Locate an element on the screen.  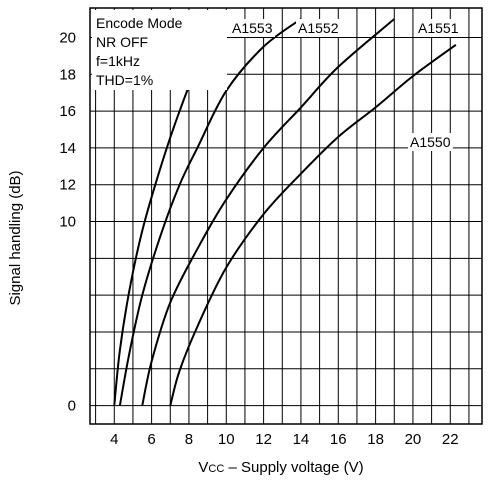
x-axis-title-suffix: – Supply voltage (V) is located at coordinates (293, 467).